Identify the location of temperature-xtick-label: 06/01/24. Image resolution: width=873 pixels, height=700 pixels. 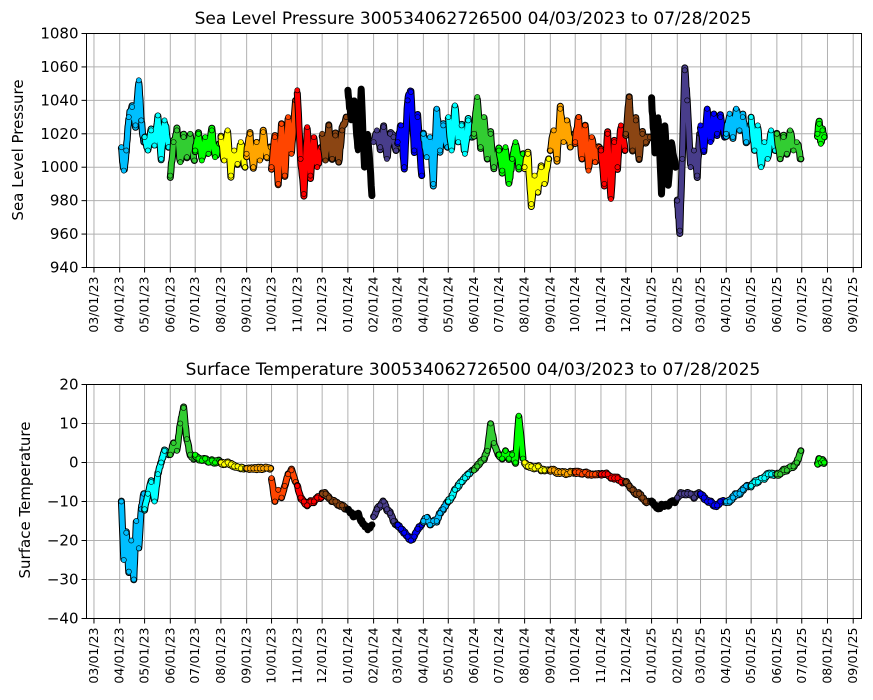
(473, 655).